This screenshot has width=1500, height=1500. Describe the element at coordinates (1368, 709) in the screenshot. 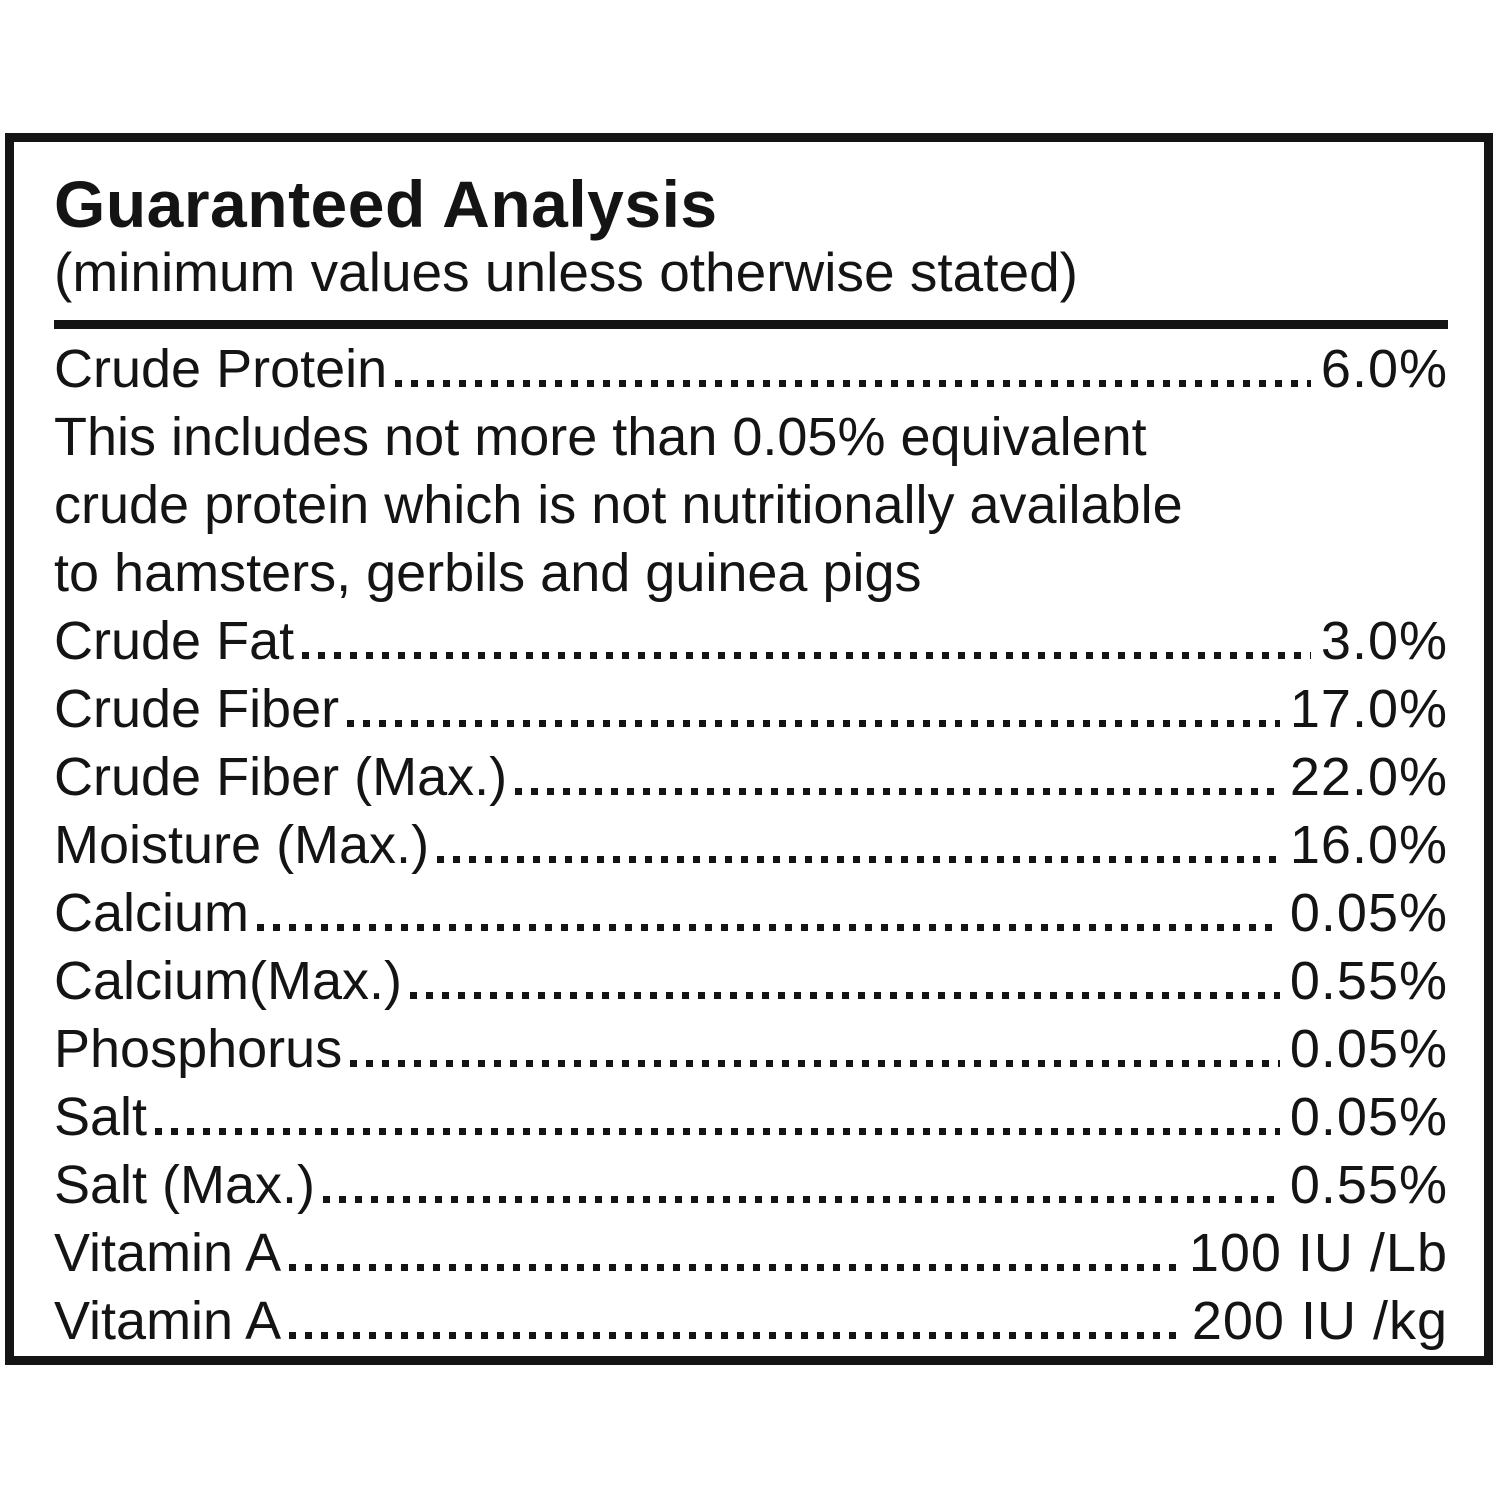

I see `row-value: 17.0%` at that location.